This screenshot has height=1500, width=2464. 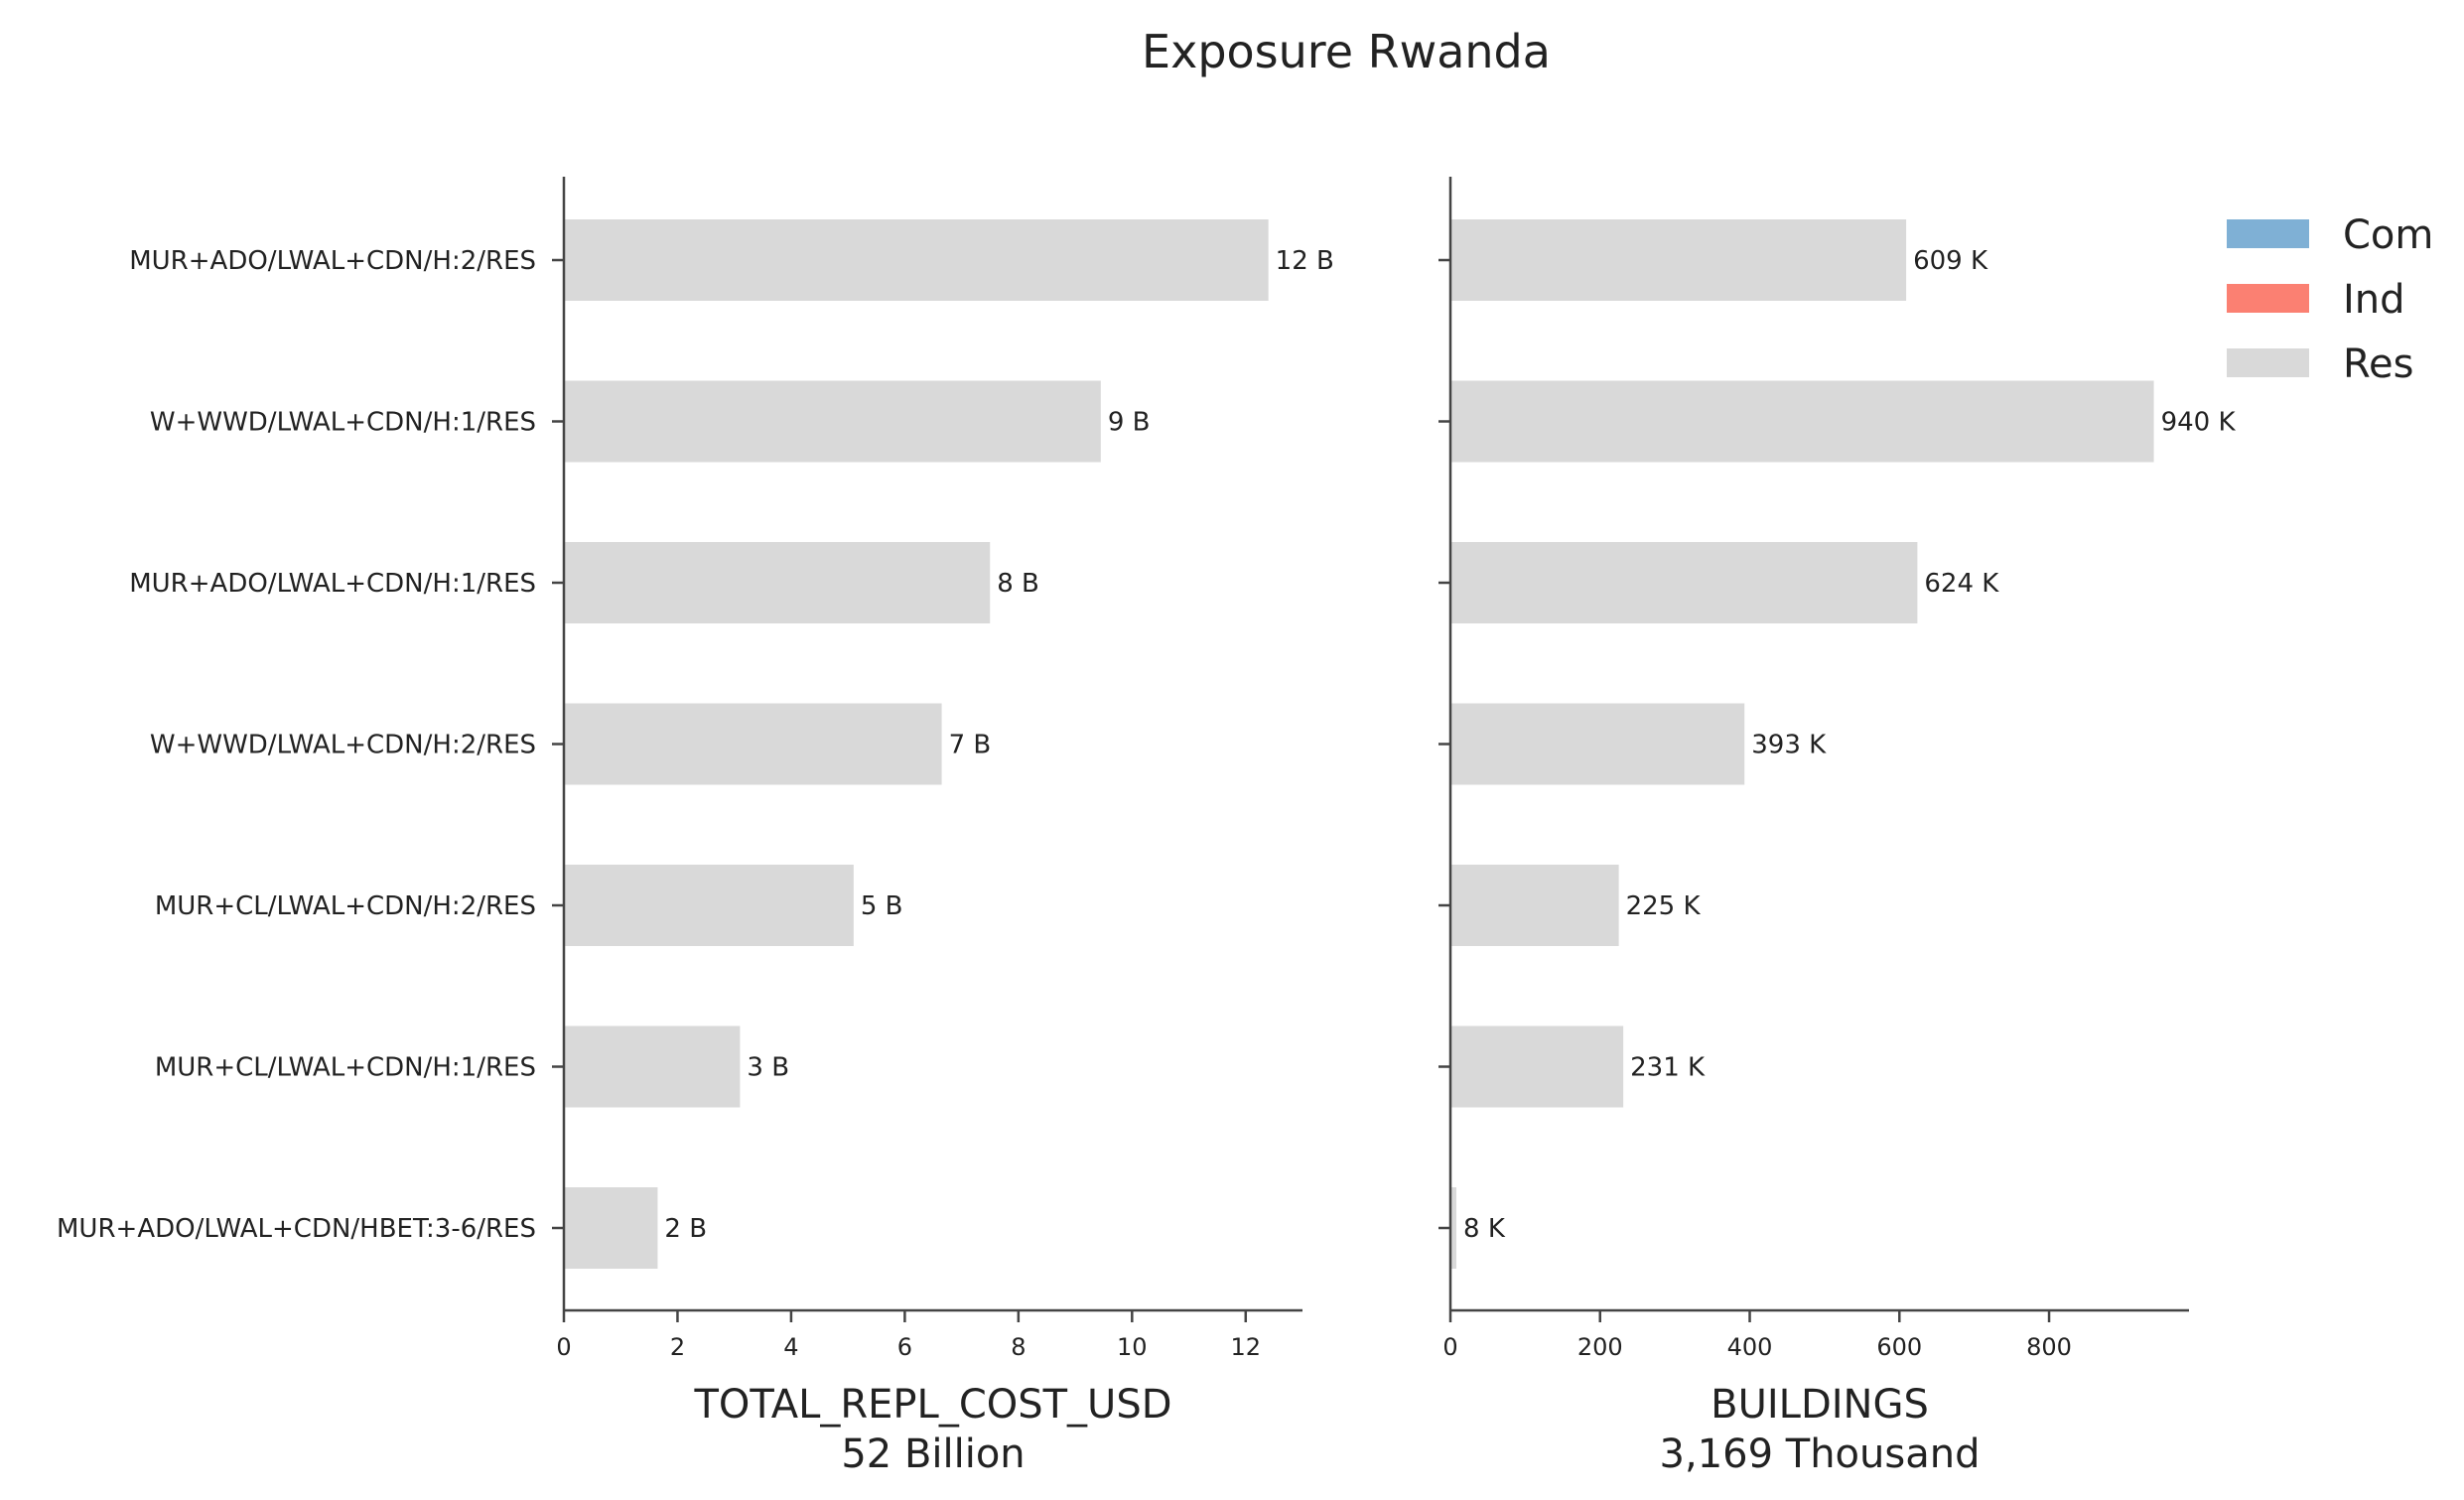 What do you see at coordinates (1899, 1347) in the screenshot?
I see `buildings-x-tick-label-3: 600` at bounding box center [1899, 1347].